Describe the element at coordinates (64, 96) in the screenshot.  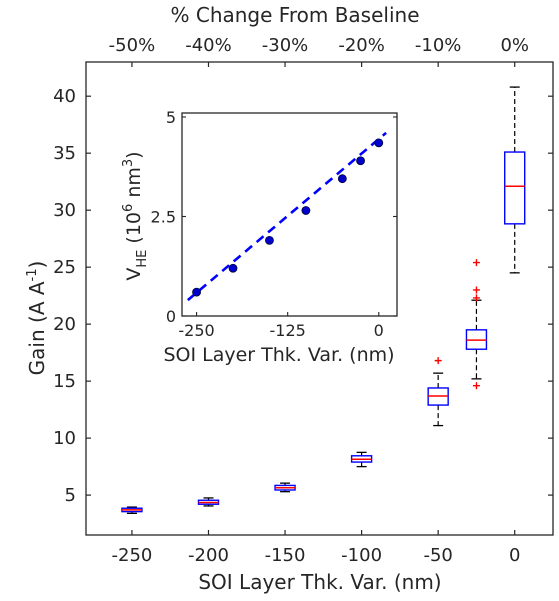
I see `y-tick-label: 40` at that location.